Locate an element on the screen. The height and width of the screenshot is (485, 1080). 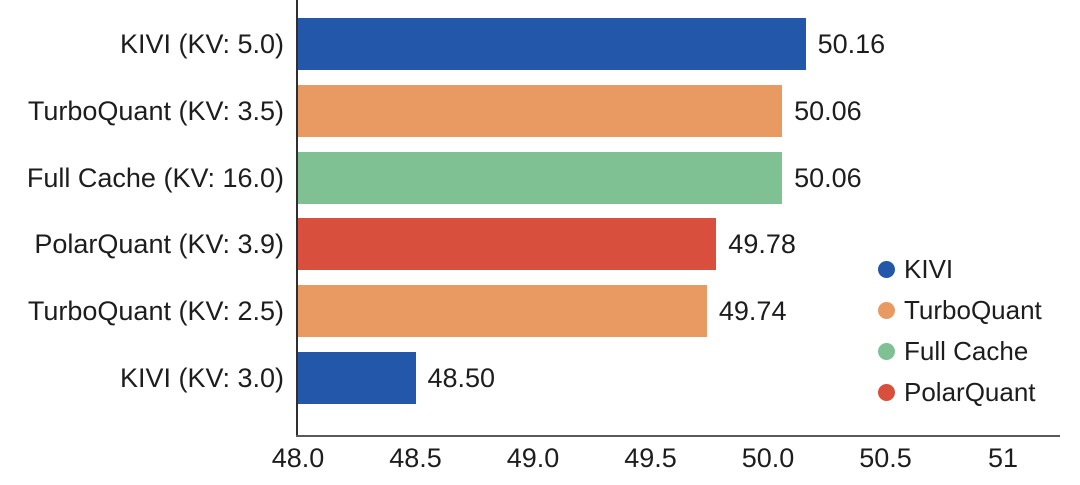
x-tick-label: 50.0 is located at coordinates (768, 458).